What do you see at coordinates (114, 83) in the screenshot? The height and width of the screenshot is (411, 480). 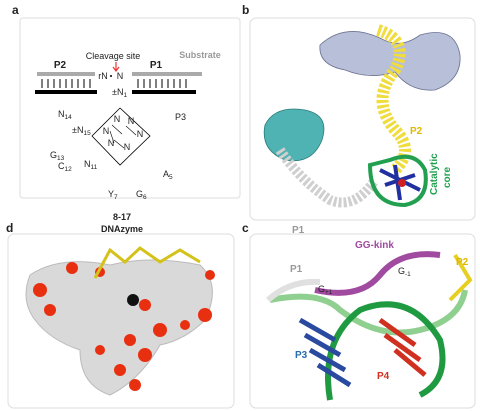 I see `base-pairs` at bounding box center [114, 83].